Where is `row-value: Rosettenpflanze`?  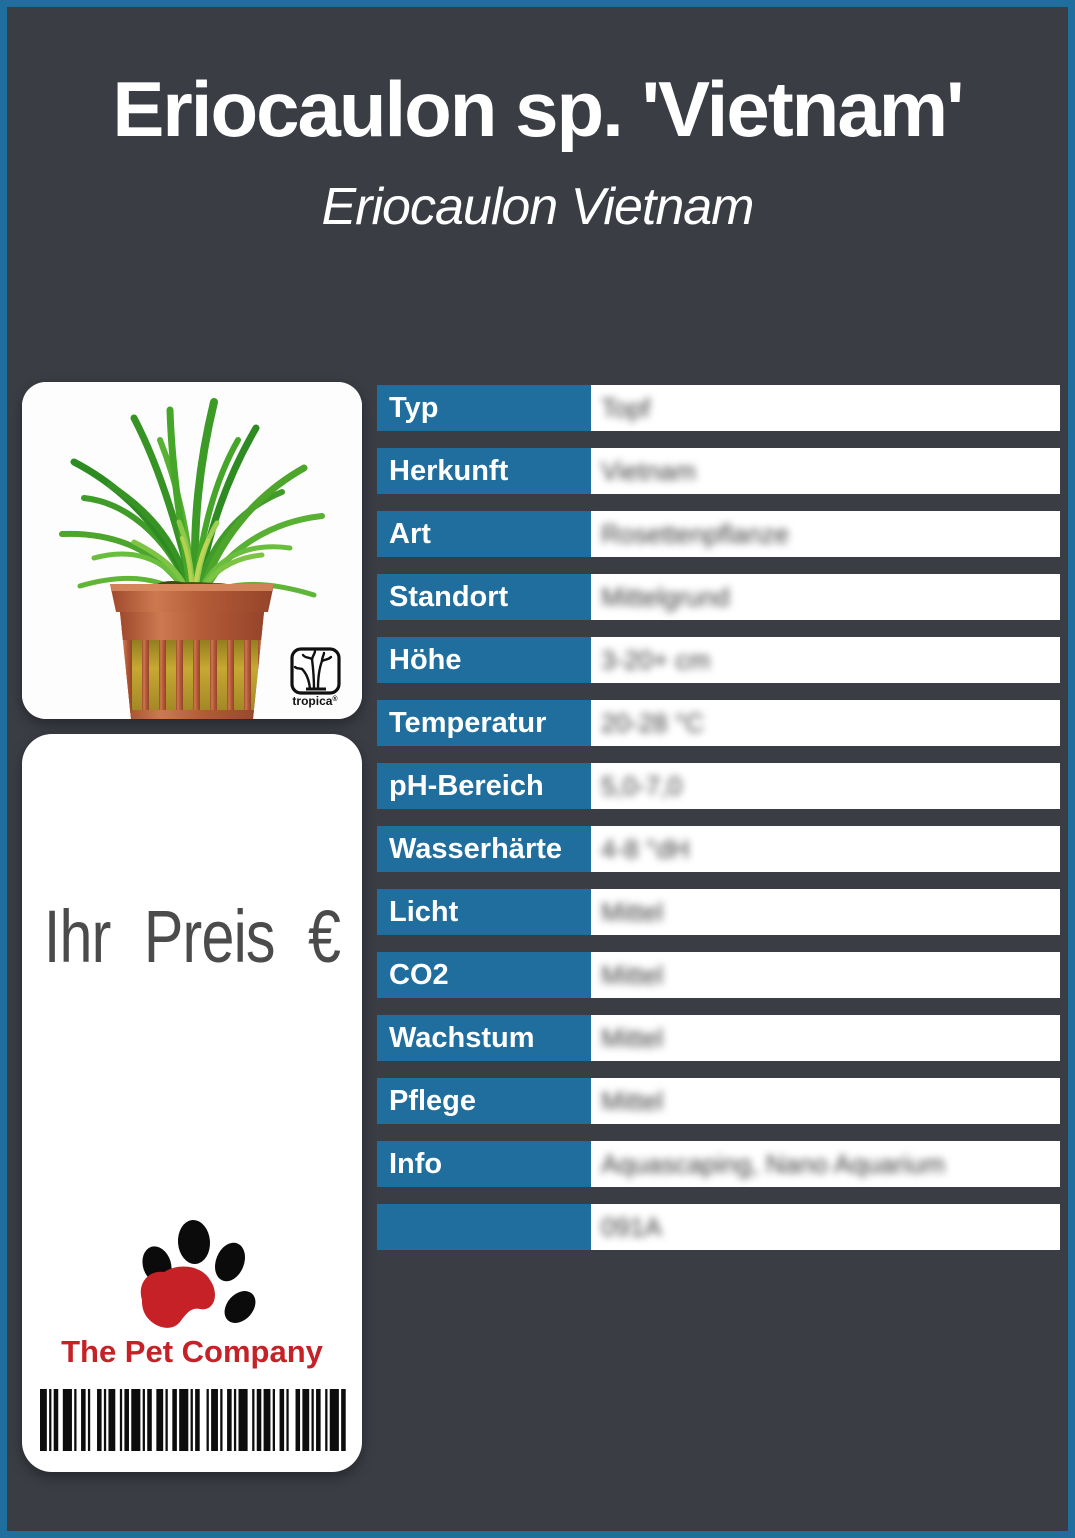 row-value: Rosettenpflanze is located at coordinates (825, 534).